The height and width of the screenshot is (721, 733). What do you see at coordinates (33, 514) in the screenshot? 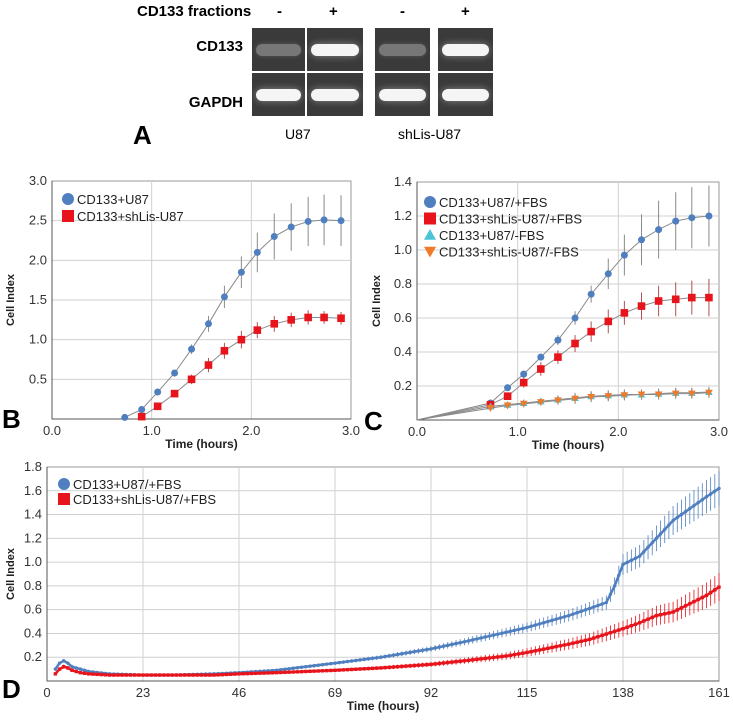
I see `y-tick-label: 1.4` at bounding box center [33, 514].